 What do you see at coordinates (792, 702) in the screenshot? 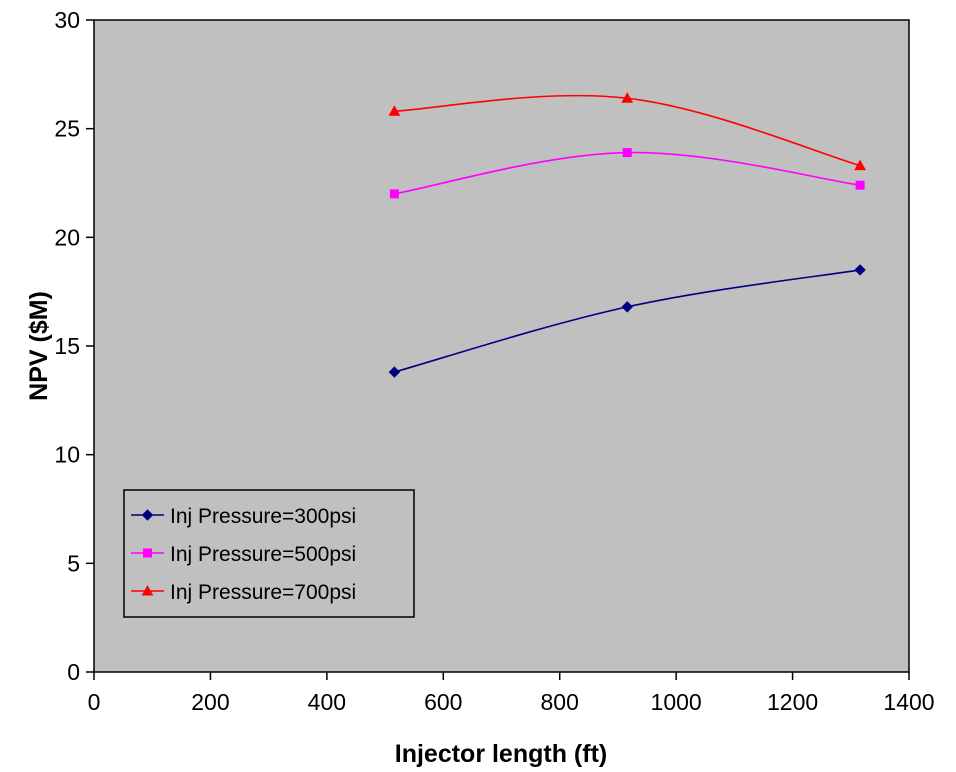
I see `x-tick-label: 1200` at bounding box center [792, 702].